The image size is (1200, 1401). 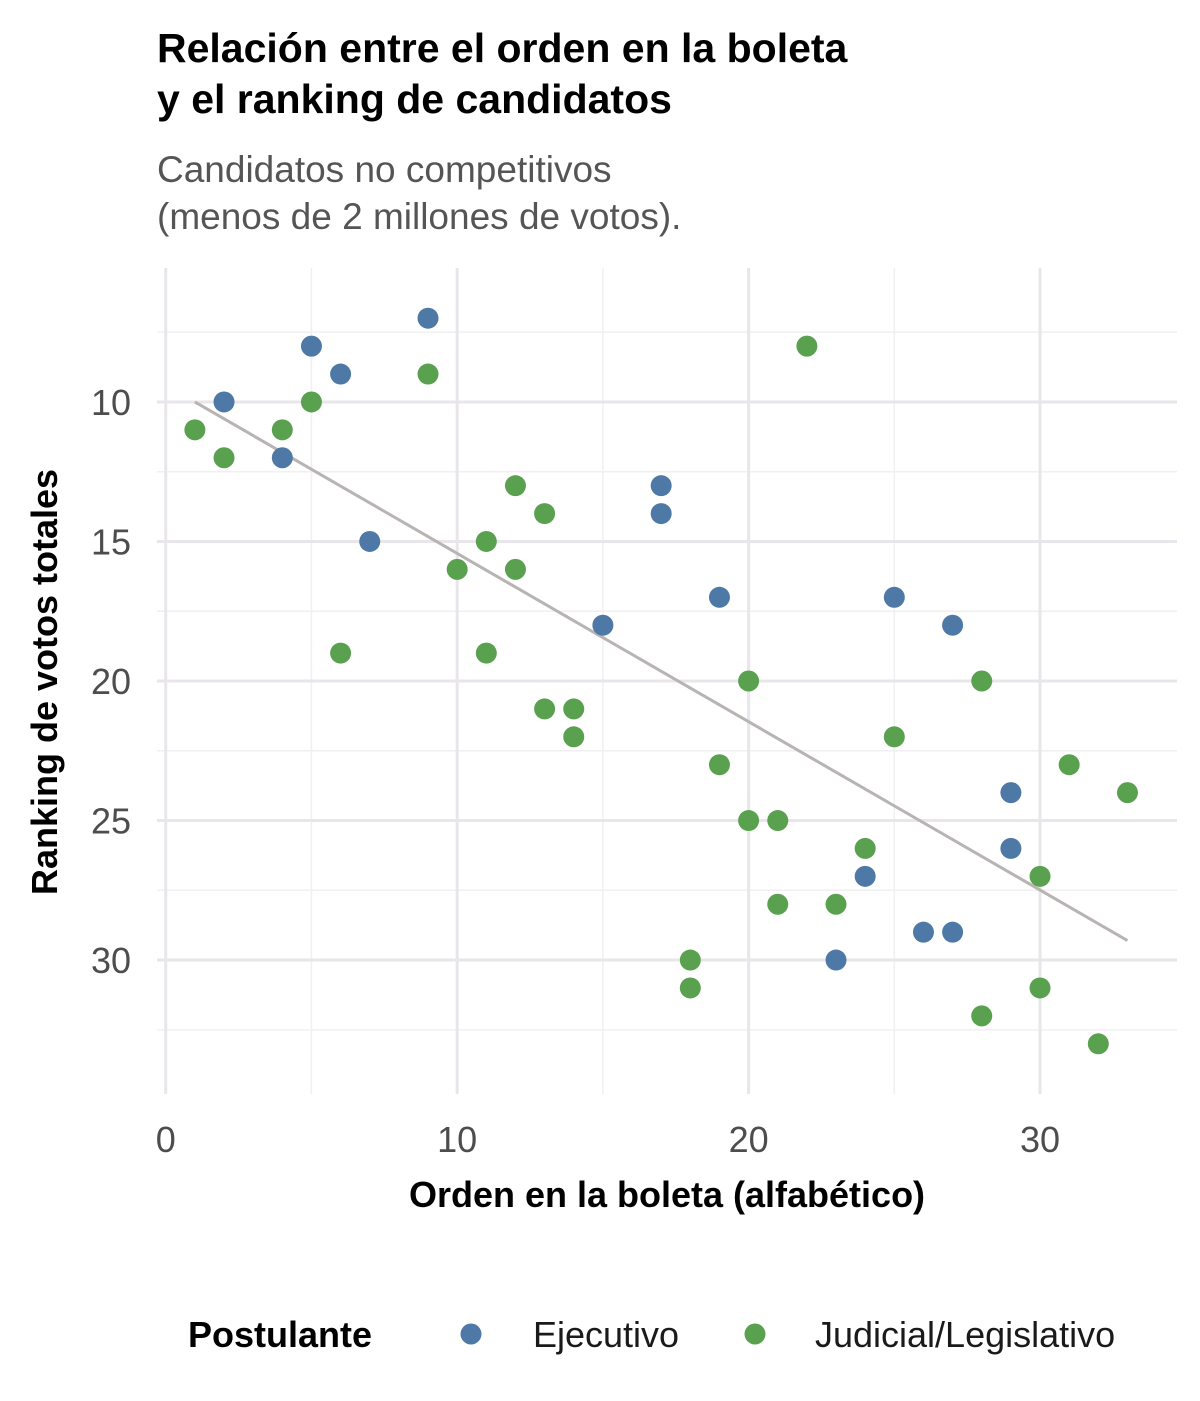 What do you see at coordinates (471, 1334) in the screenshot?
I see `legend-key-ejecutivo` at bounding box center [471, 1334].